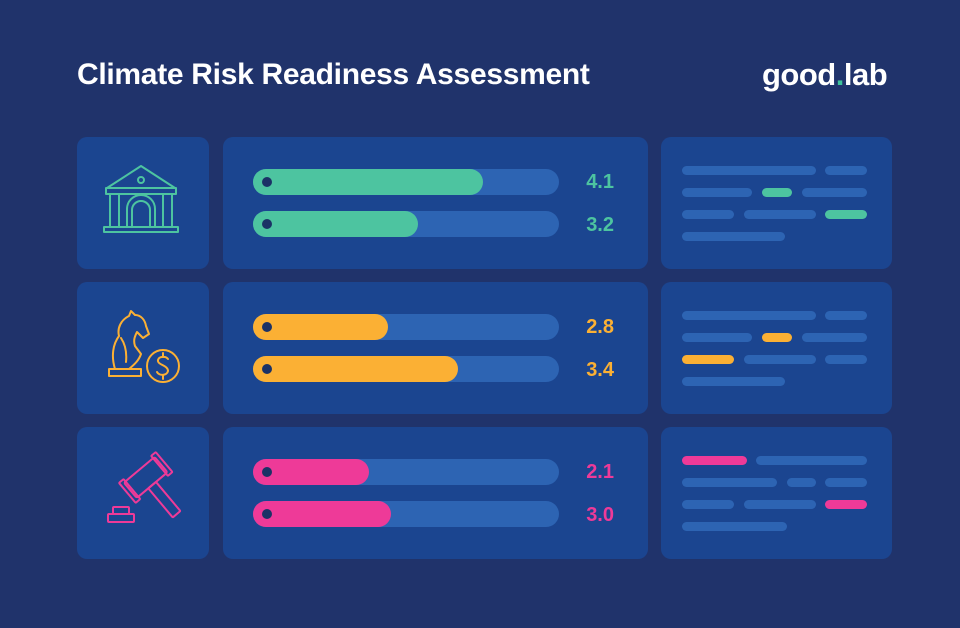 The height and width of the screenshot is (628, 960). Describe the element at coordinates (144, 487) in the screenshot. I see `gavel-icon` at that location.